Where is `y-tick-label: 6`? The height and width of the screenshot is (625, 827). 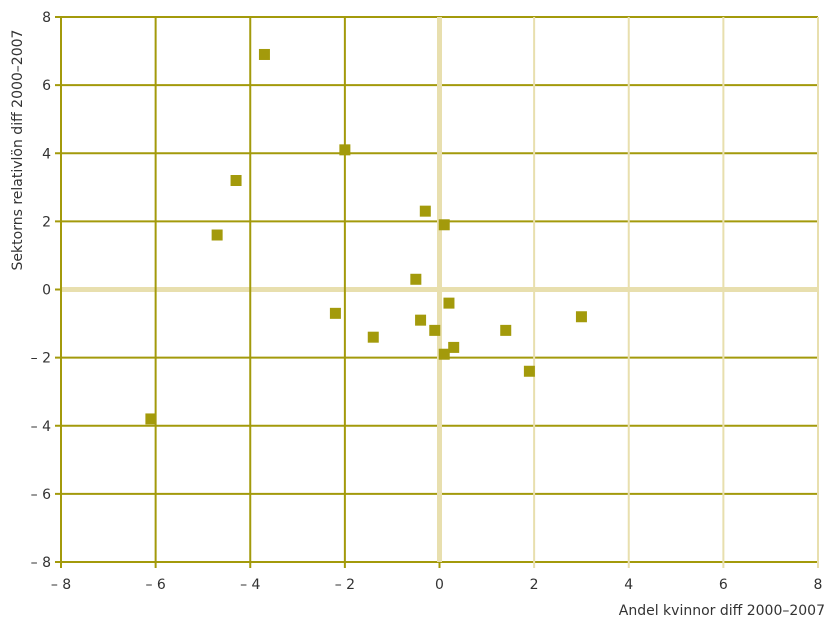
y-tick-label: 6 is located at coordinates (46, 86).